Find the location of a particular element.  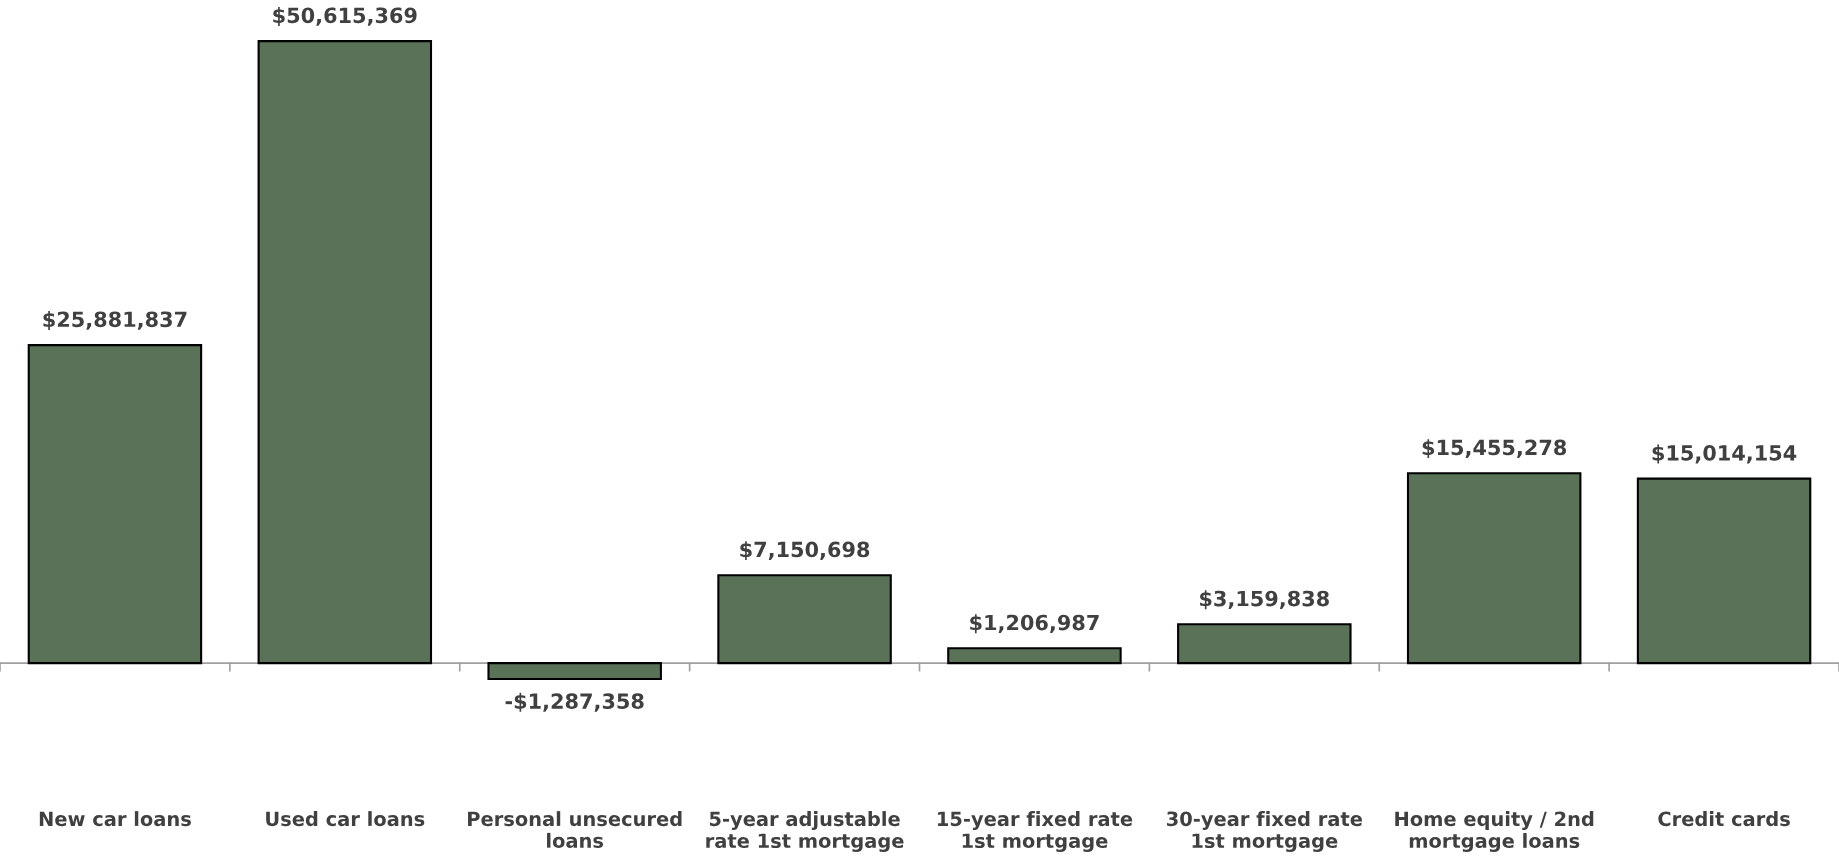

x-tick-label: 15-year fixed rate 1st mortgage is located at coordinates (1035, 832).